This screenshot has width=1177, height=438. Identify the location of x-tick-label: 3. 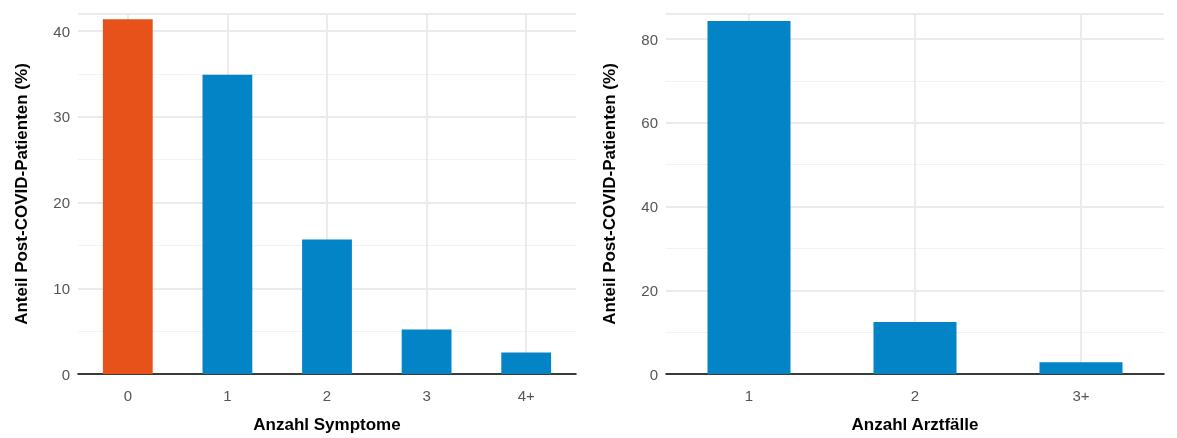
(426, 395).